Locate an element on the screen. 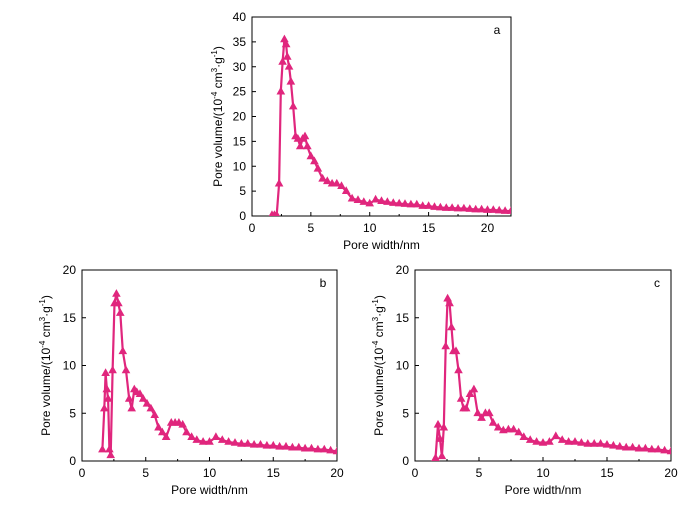  y-axis-label-part: -4 is located at coordinates (375, 344).